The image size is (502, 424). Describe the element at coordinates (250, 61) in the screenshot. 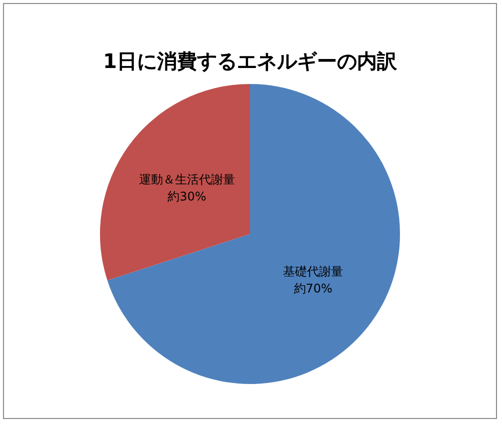

I see `chart-title: 1日に消費するエネルギーの内訳` at that location.